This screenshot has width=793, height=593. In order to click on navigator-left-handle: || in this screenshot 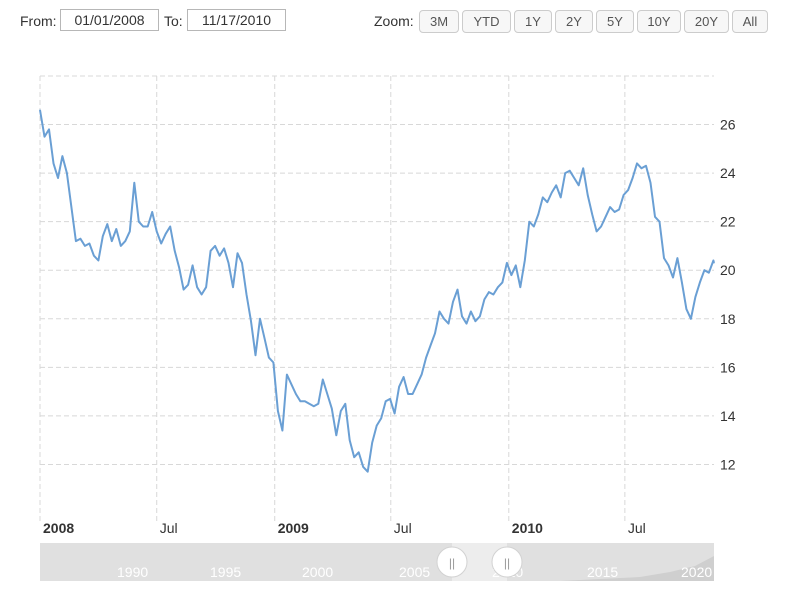, I will do `click(452, 562)`.